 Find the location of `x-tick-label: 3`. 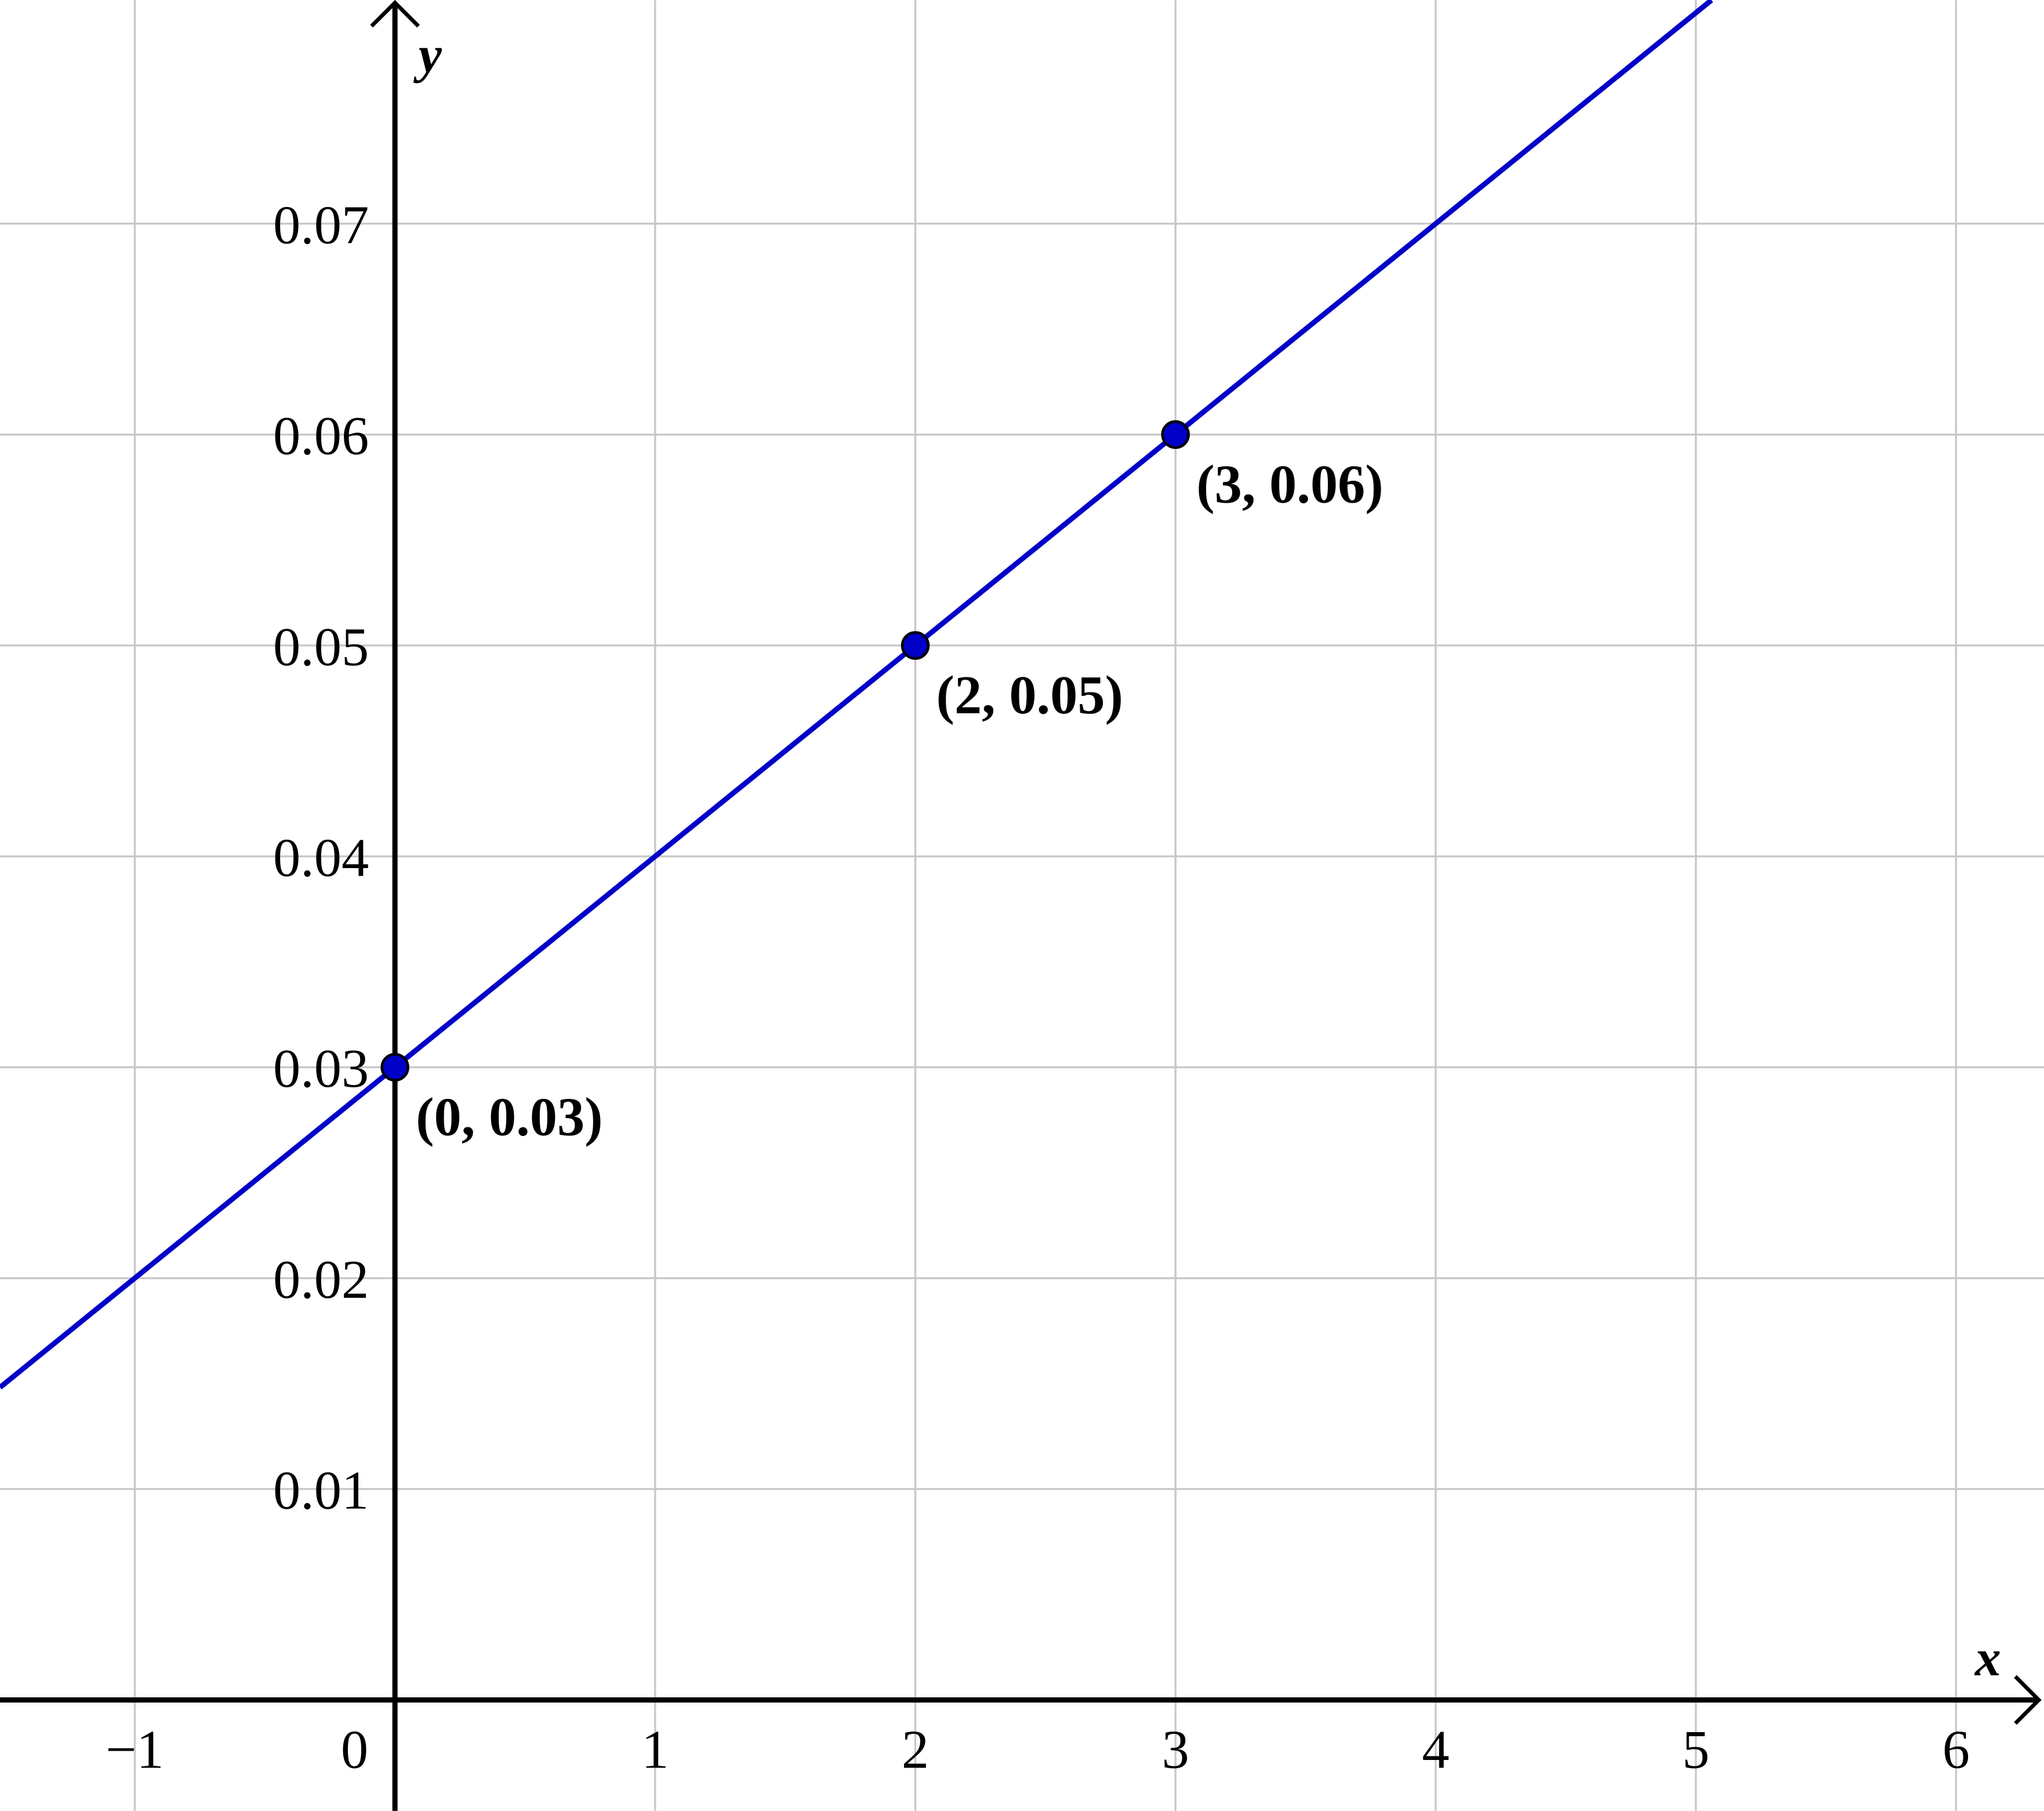

x-tick-label: 3 is located at coordinates (1175, 1749).